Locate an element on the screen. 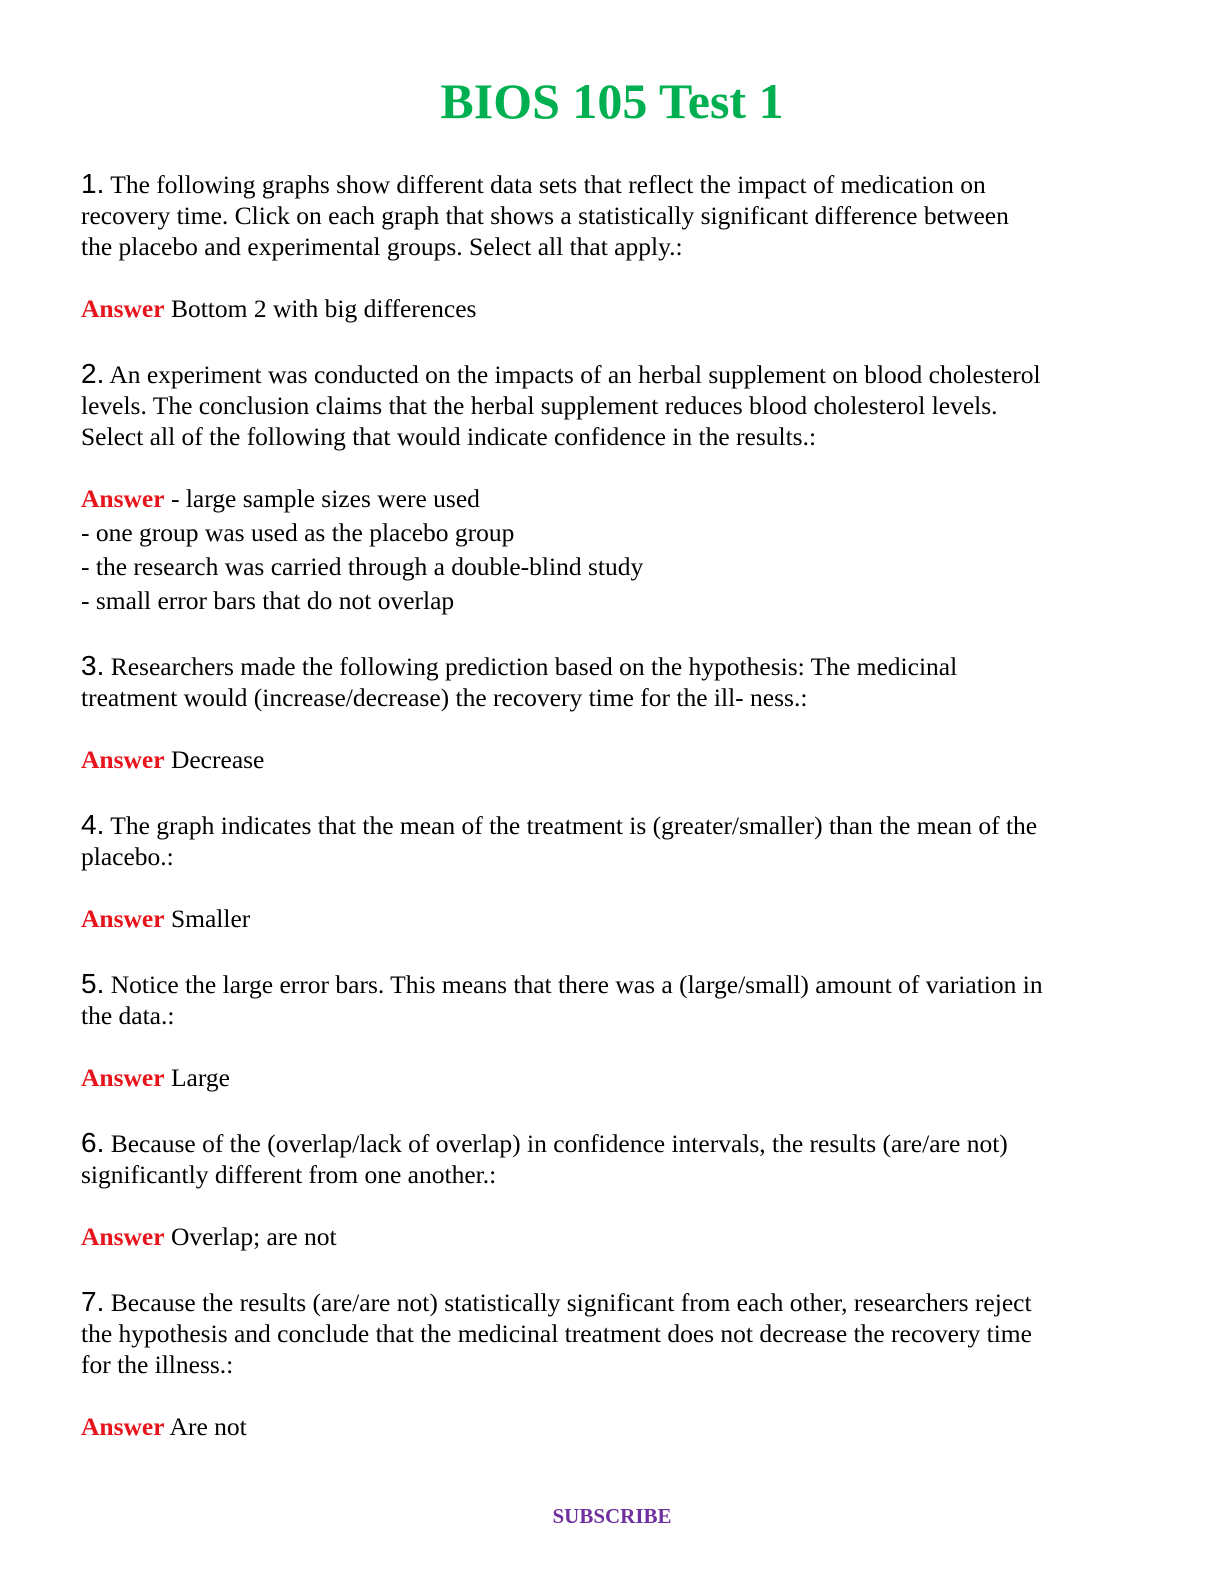 This screenshot has height=1584, width=1224. answer-text: Large is located at coordinates (200, 1077).